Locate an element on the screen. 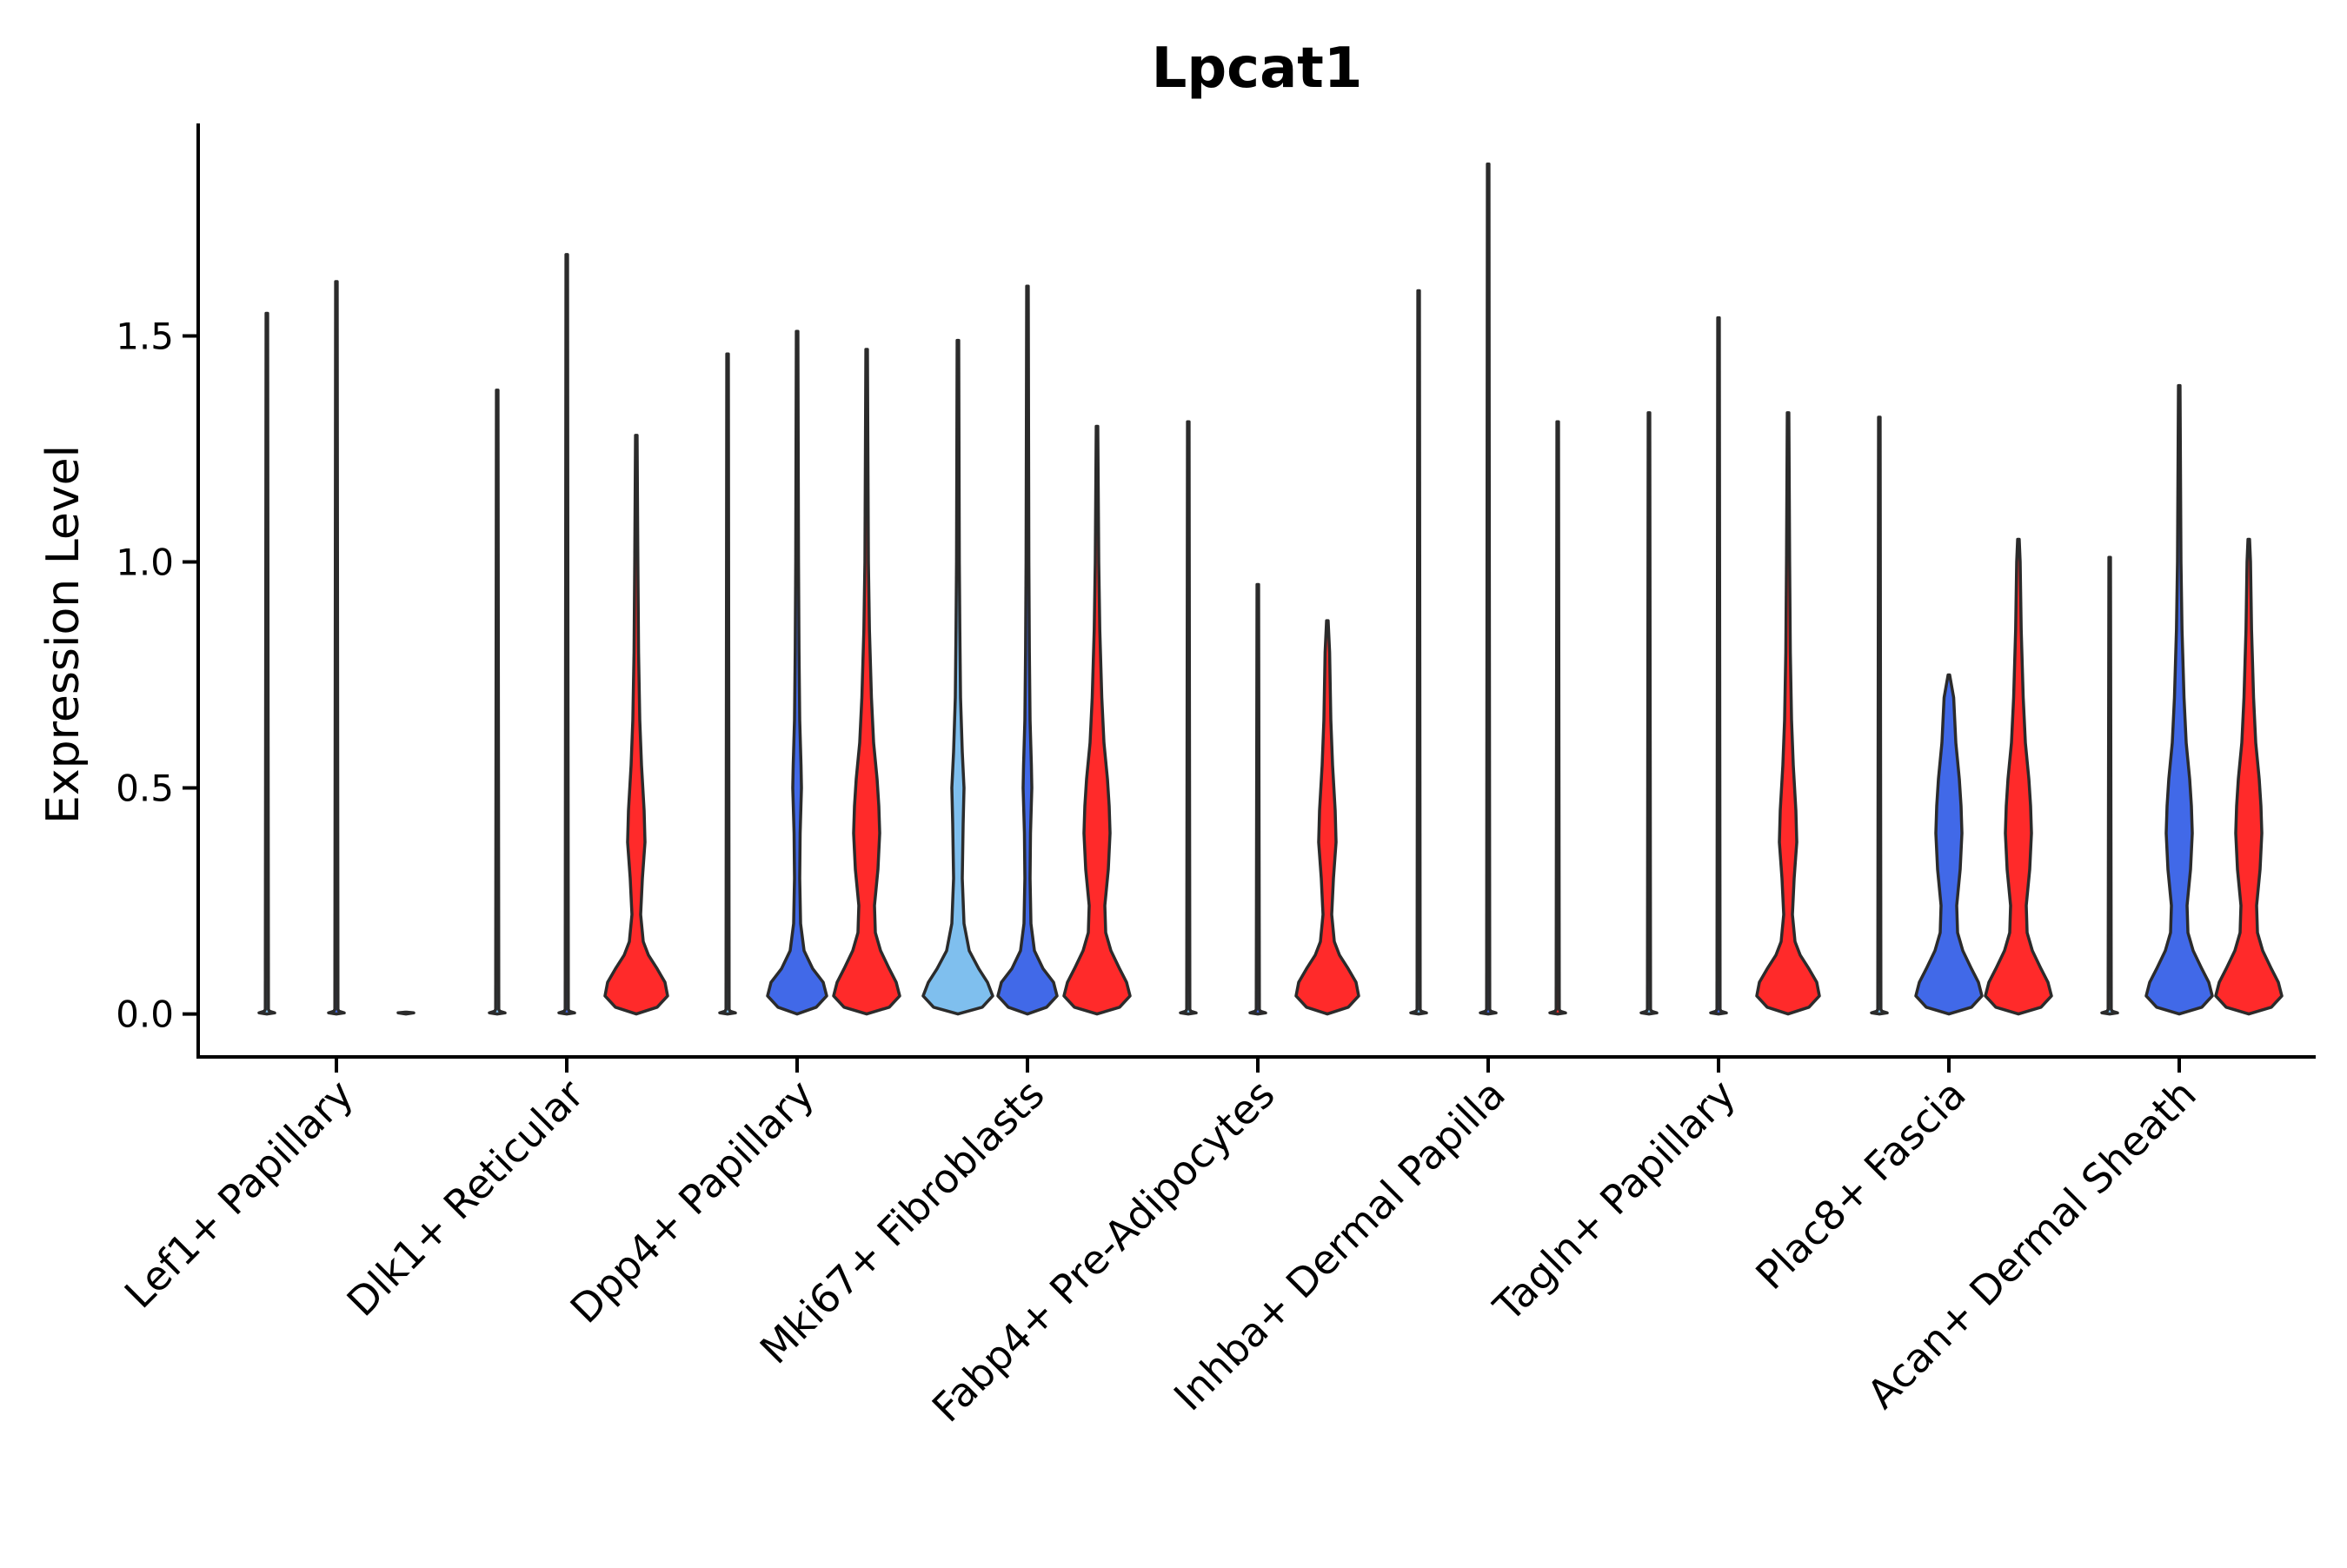 The height and width of the screenshot is (1568, 2347). y-tick-label: 1.5 is located at coordinates (145, 336).